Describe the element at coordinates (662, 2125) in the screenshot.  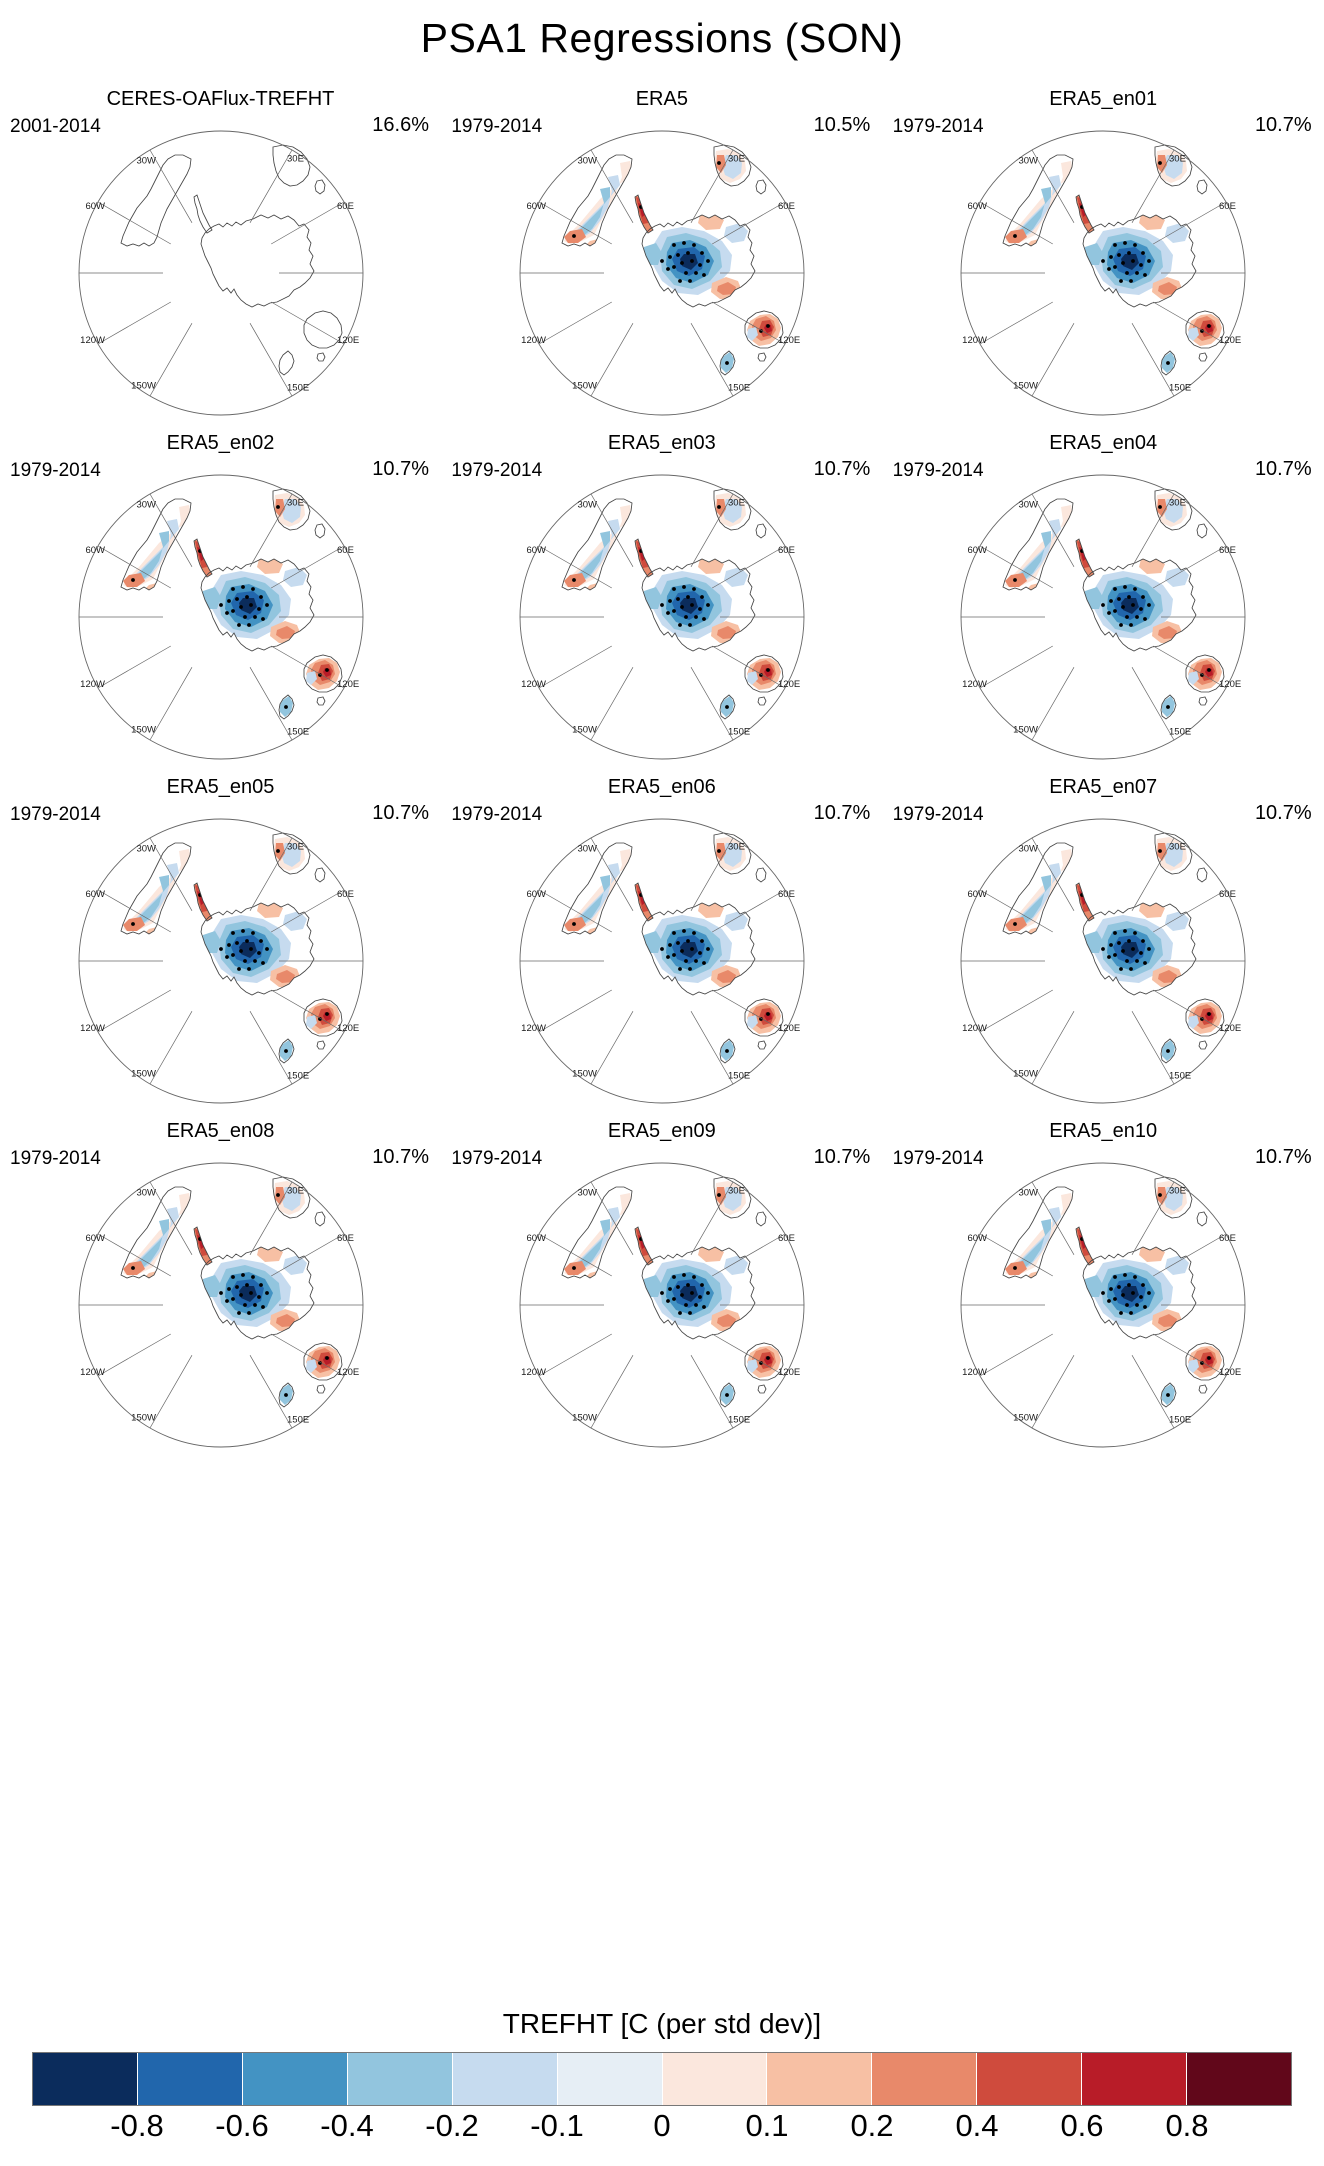
I see `colorbar-tick-label: 0` at that location.